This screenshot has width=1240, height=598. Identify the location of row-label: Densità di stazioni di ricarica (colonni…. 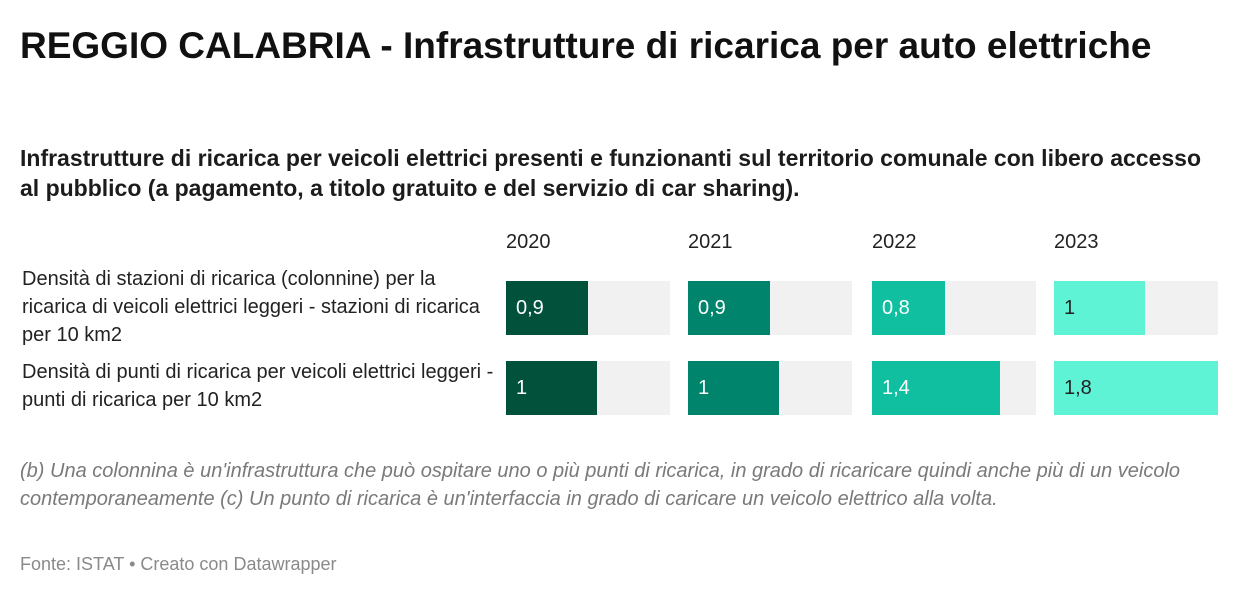
(251, 307).